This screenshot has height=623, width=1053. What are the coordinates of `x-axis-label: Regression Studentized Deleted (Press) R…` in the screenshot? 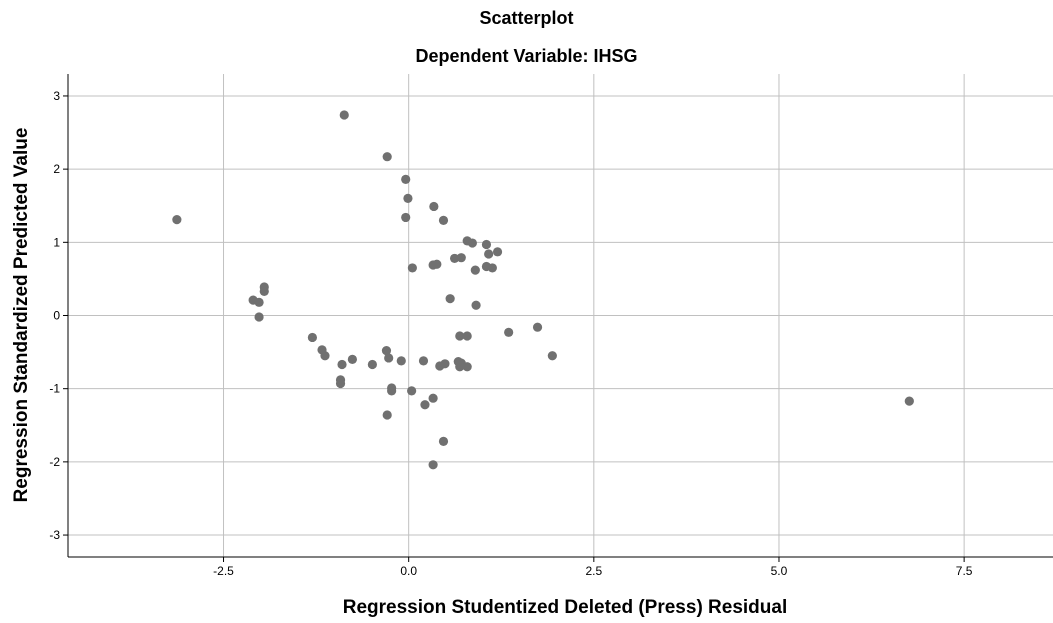 It's located at (565, 607).